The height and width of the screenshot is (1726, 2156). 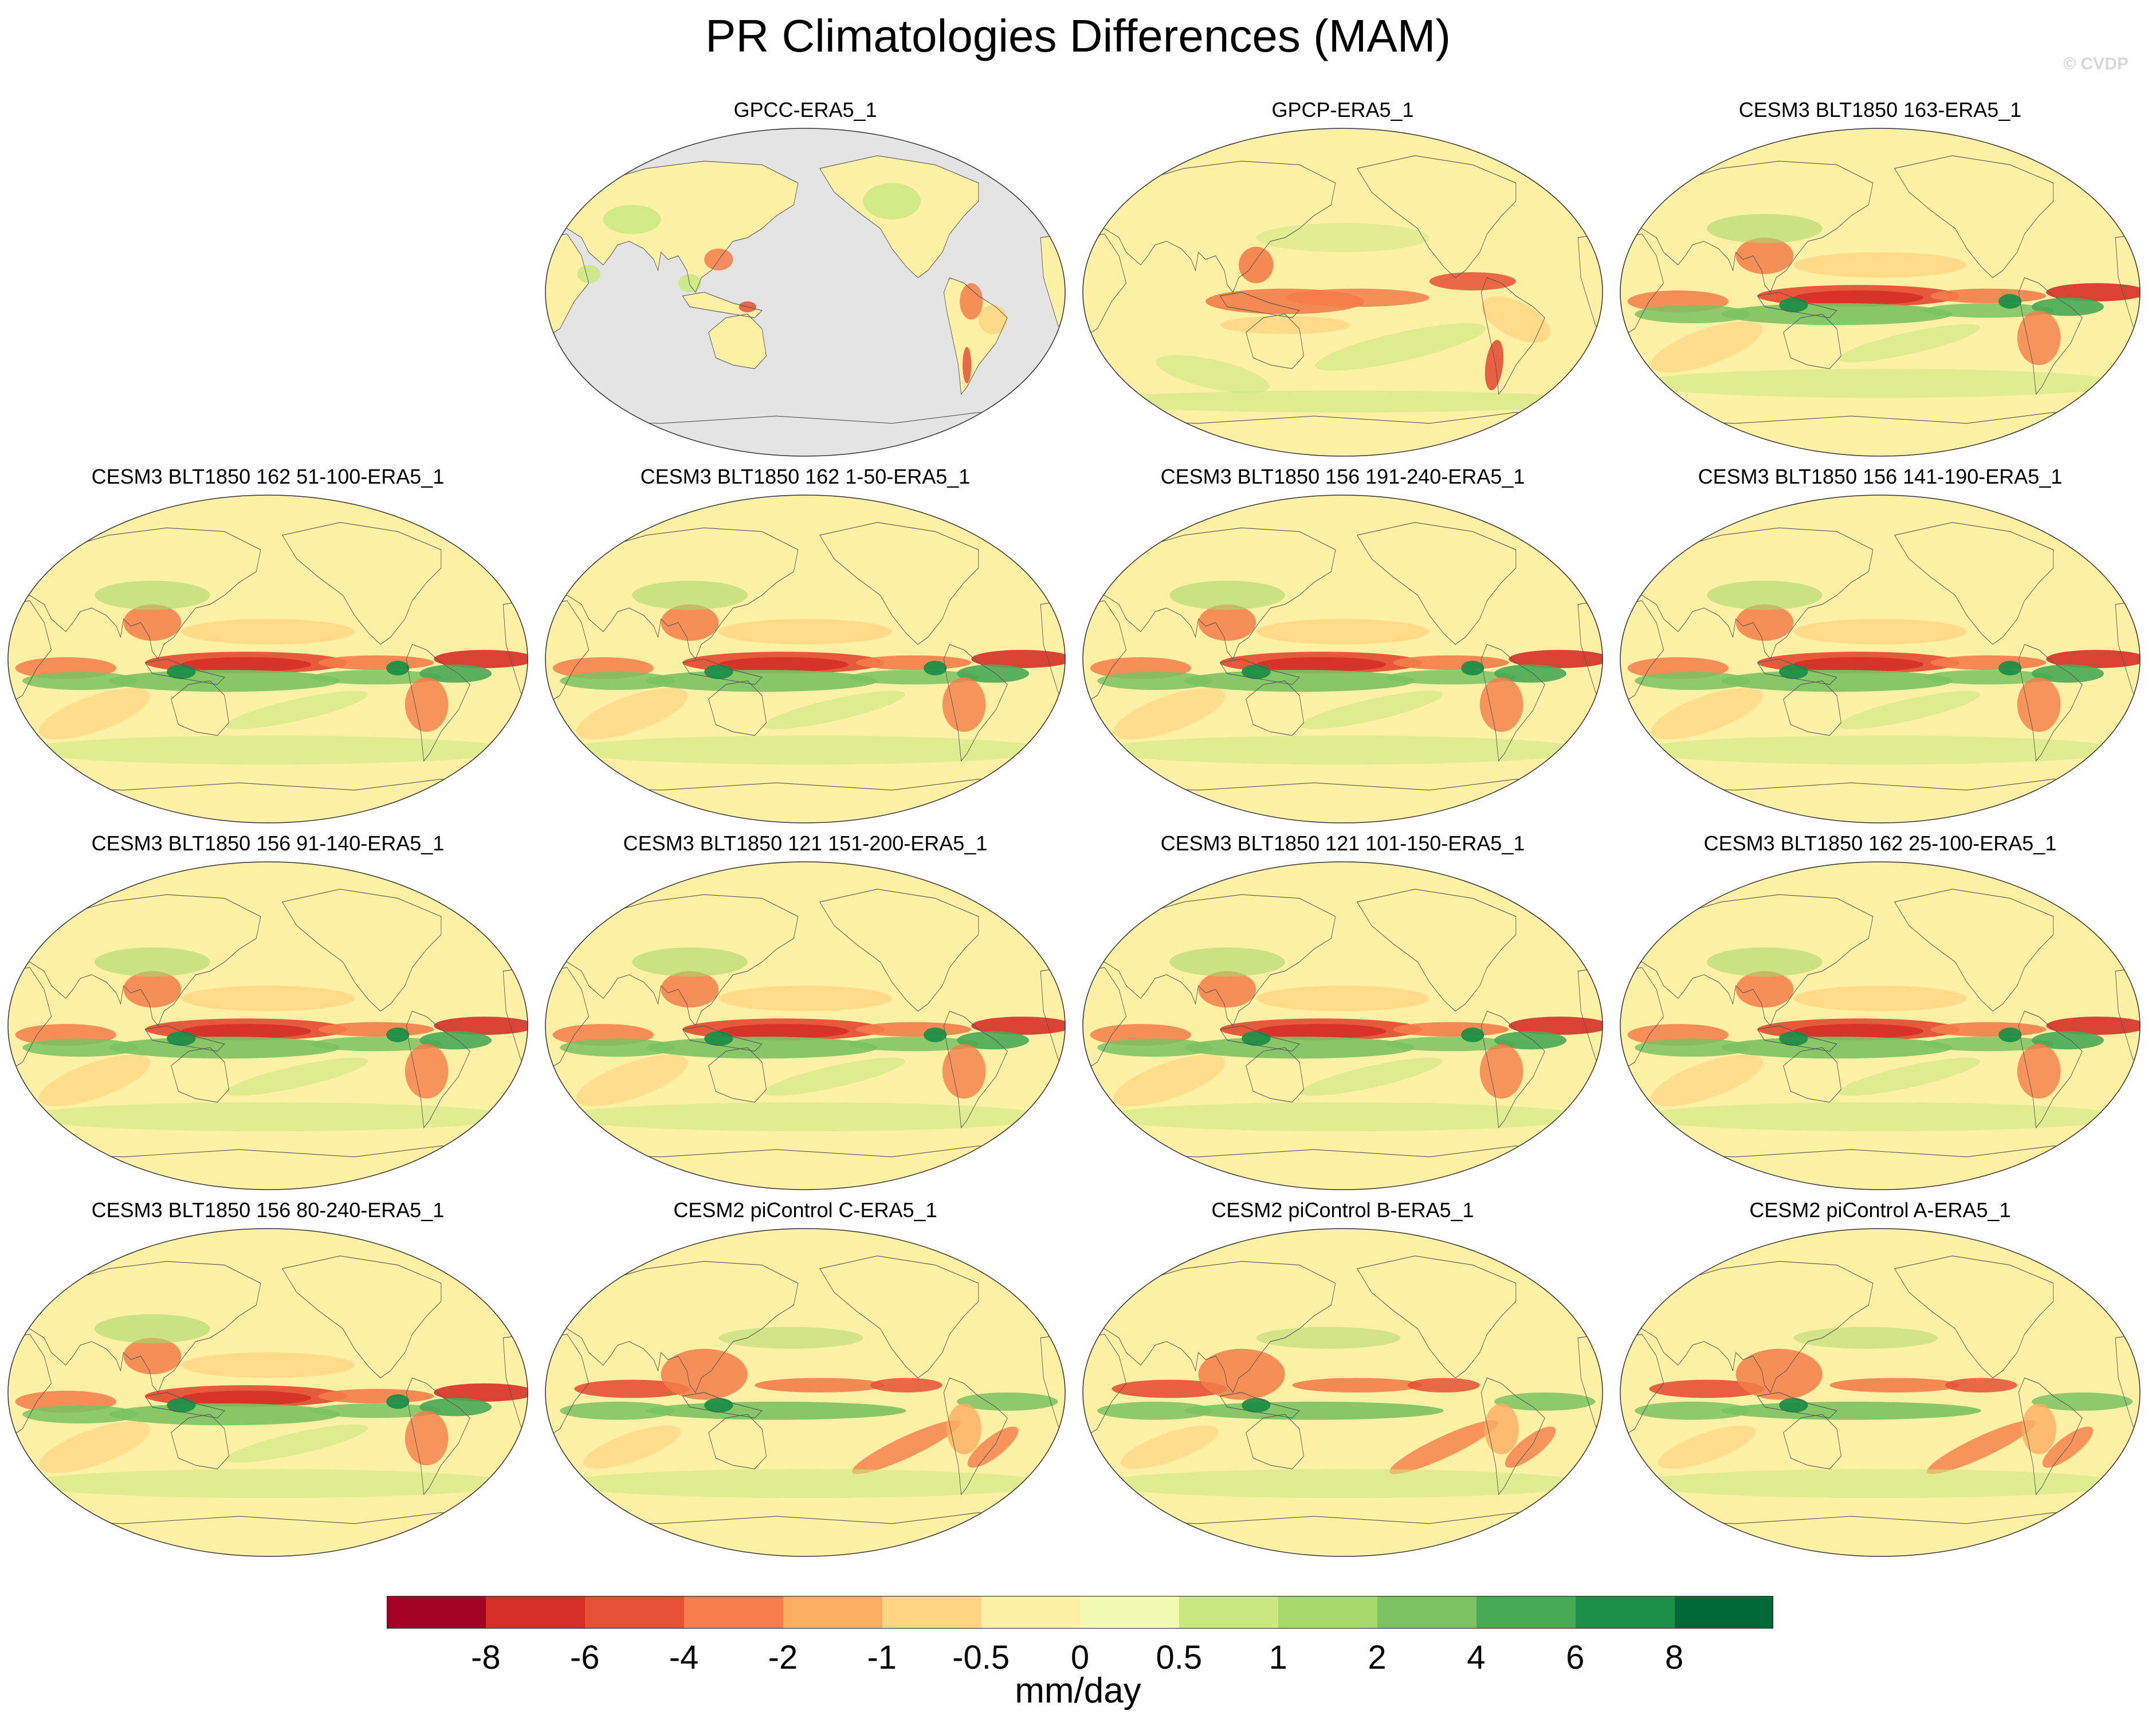 I want to click on panel-title: CESM3 BLT1850 163-ERA5_1, so click(x=1880, y=110).